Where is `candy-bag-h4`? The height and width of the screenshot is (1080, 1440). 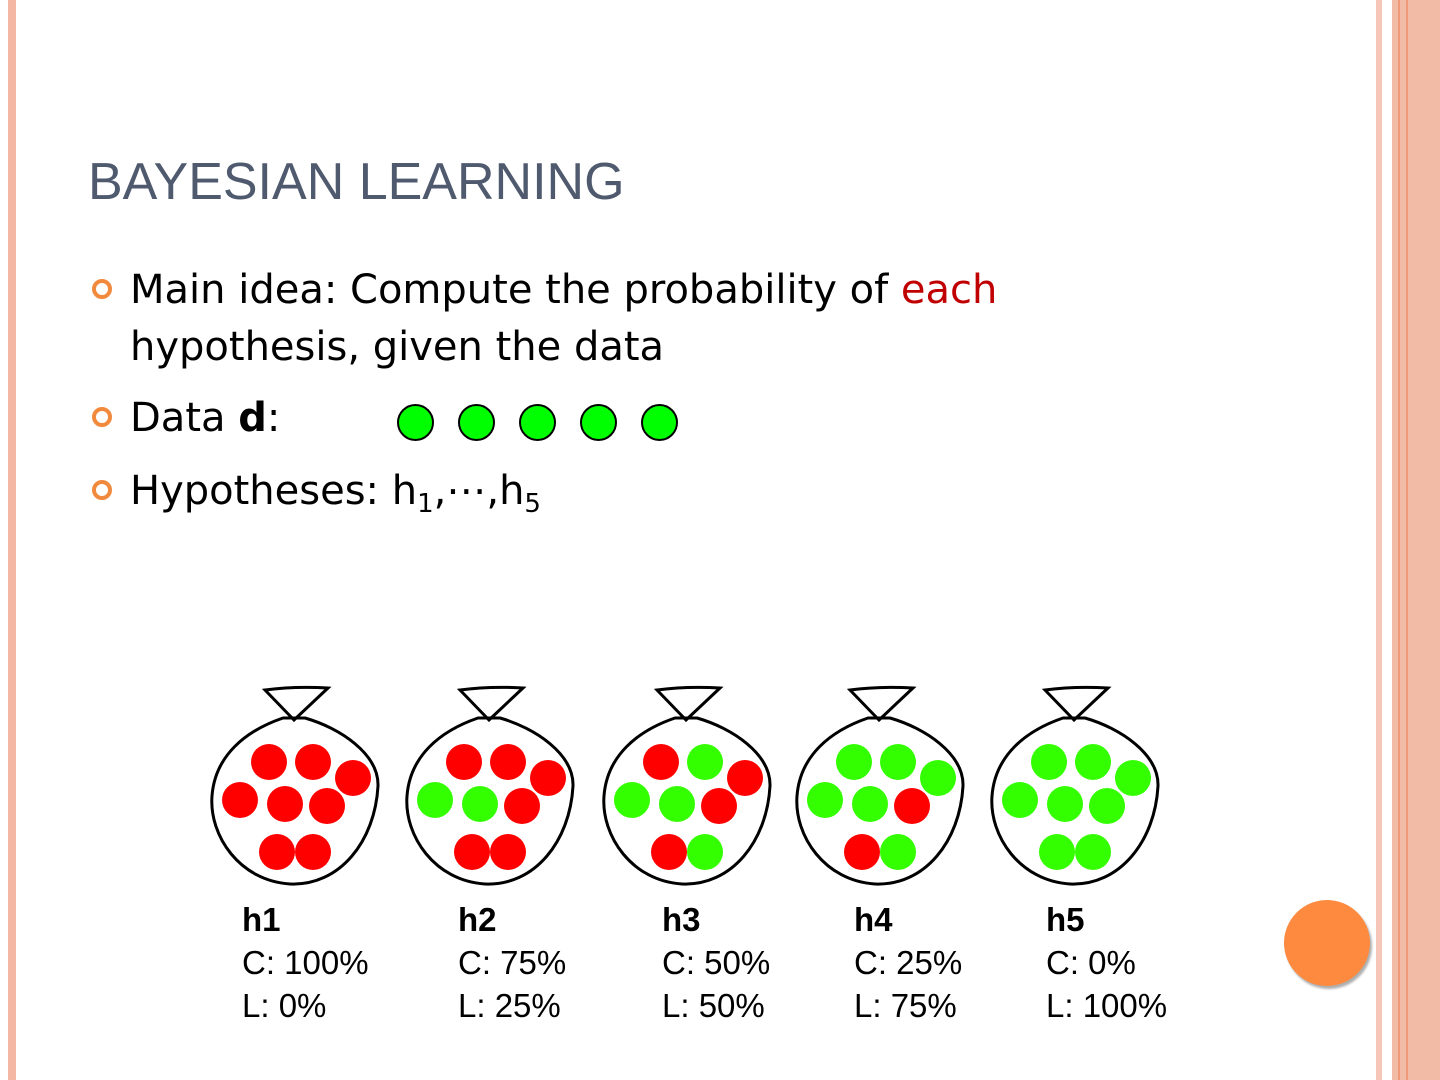
candy-bag-h4 is located at coordinates (880, 785).